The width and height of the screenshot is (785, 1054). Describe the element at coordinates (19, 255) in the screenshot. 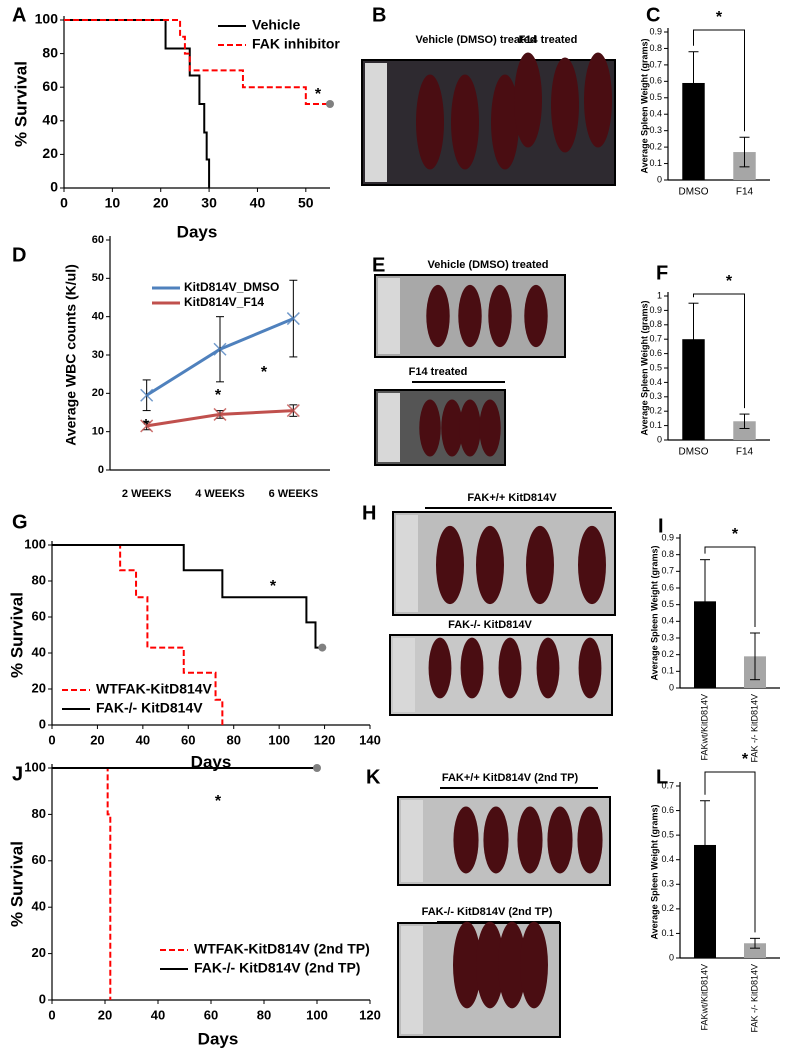

I see `panel-label: D` at that location.